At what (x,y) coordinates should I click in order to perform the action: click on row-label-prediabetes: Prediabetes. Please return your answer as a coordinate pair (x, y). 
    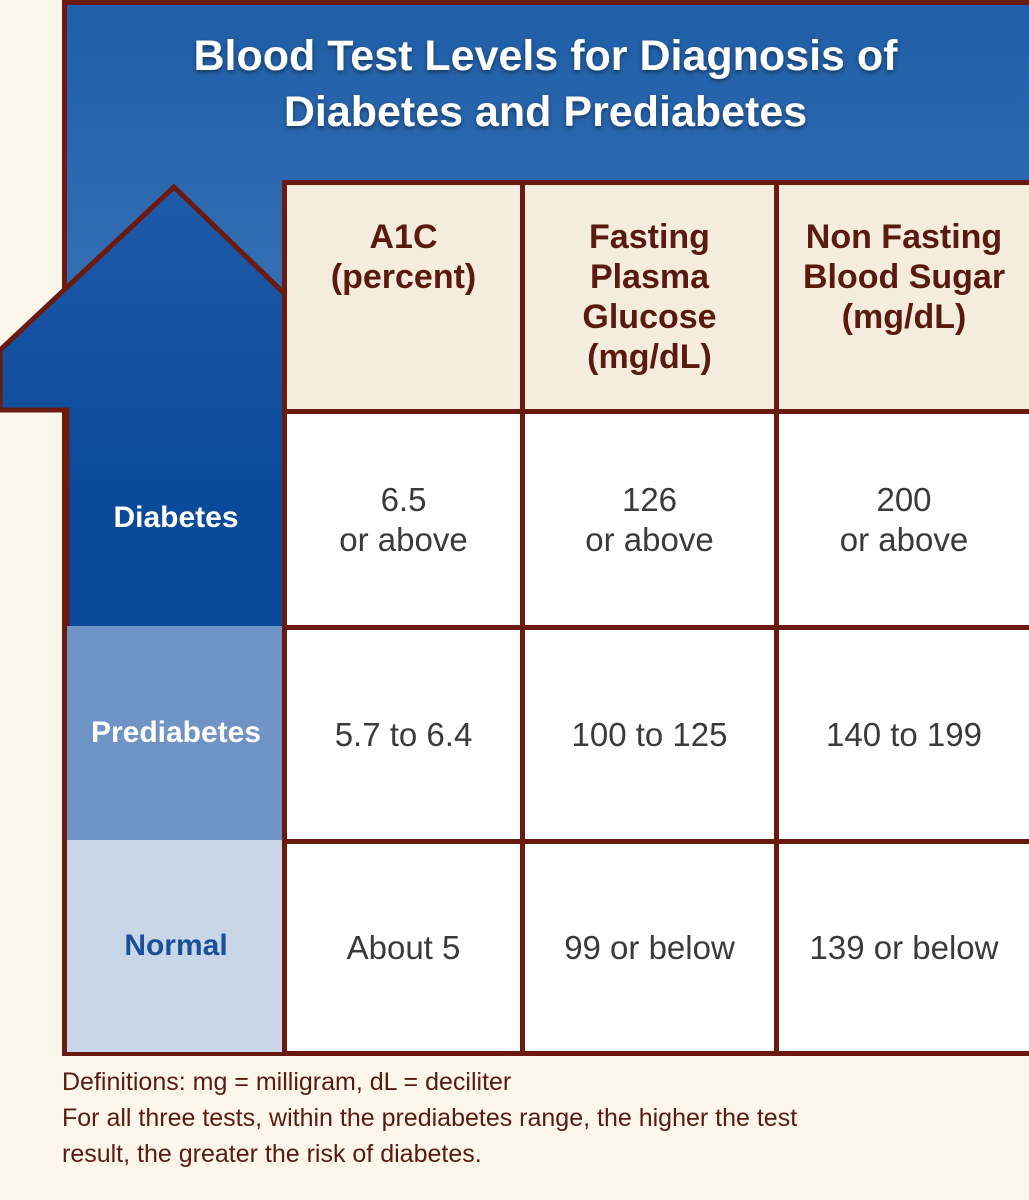
    Looking at the image, I should click on (176, 732).